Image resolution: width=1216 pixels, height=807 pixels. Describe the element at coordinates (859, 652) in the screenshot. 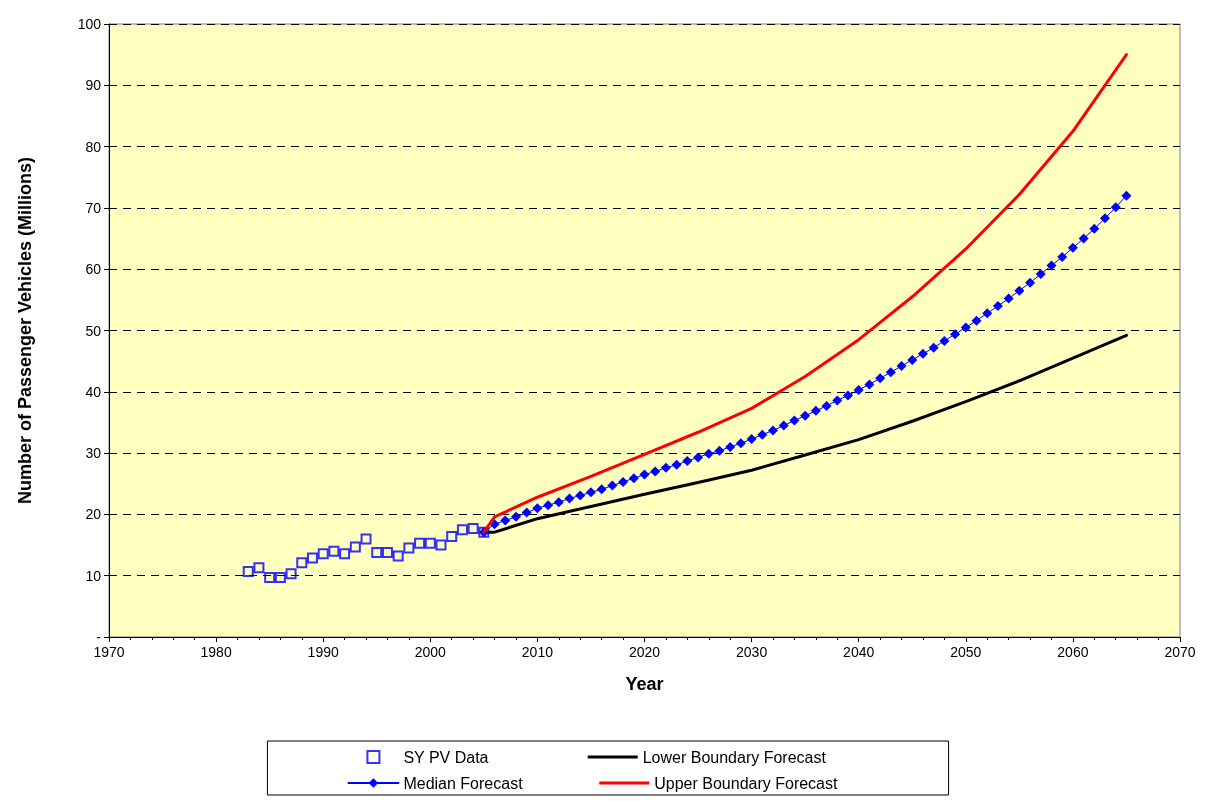

I see `x-tick-label: 2040` at that location.